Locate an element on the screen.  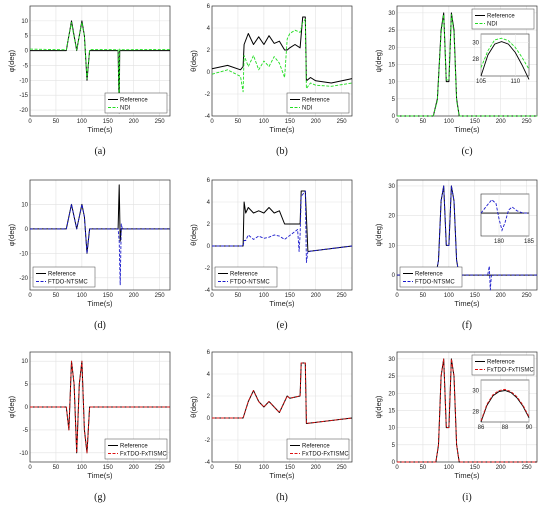
legend: Reference NDI is located at coordinates (318, 103).